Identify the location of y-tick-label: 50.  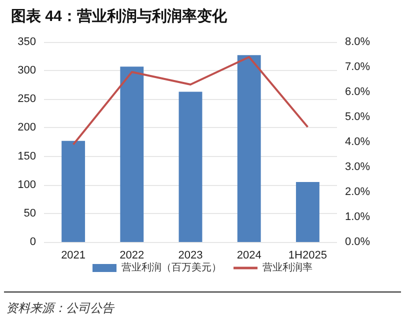
(30, 213).